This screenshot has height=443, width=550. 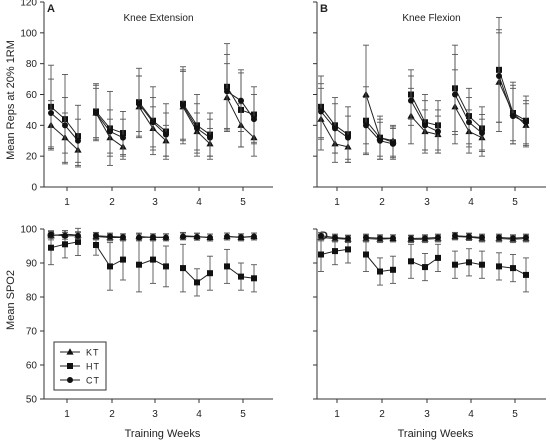 What do you see at coordinates (243, 414) in the screenshot?
I see `panel-c-x-tick-label: 5` at bounding box center [243, 414].